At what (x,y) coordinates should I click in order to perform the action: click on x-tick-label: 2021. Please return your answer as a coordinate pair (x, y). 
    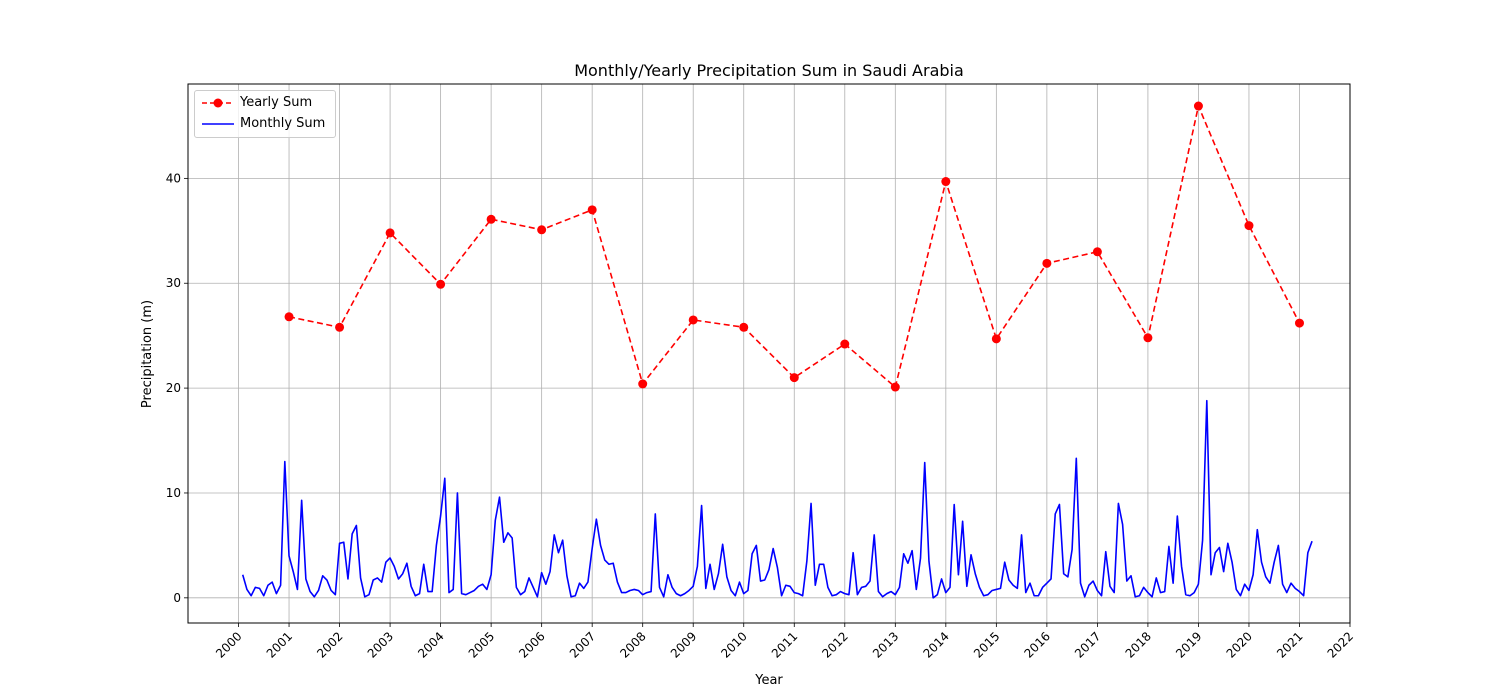
    Looking at the image, I should click on (1289, 644).